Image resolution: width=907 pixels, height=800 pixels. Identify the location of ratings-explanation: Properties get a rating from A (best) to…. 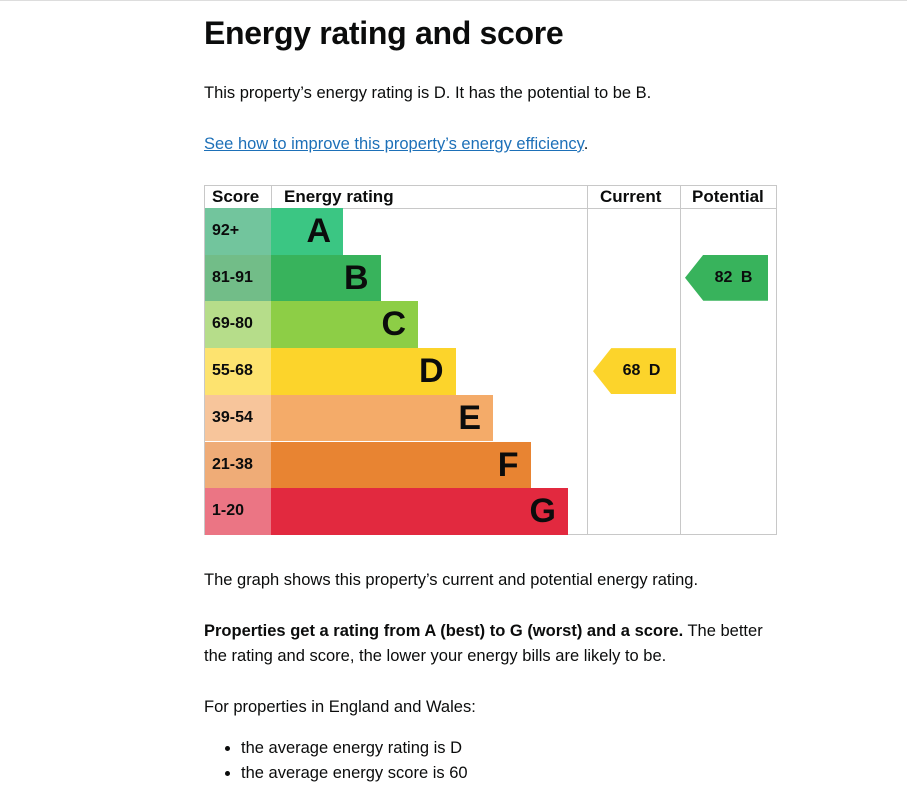
(494, 644).